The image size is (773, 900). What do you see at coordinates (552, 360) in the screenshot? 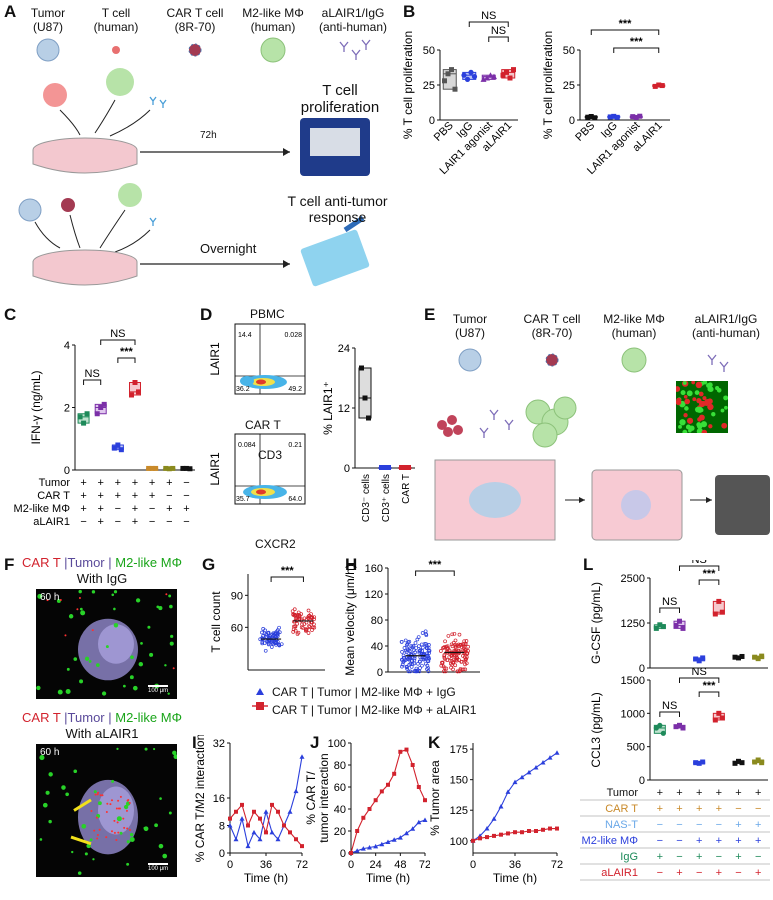
I see `cart-cell-icon` at bounding box center [552, 360].